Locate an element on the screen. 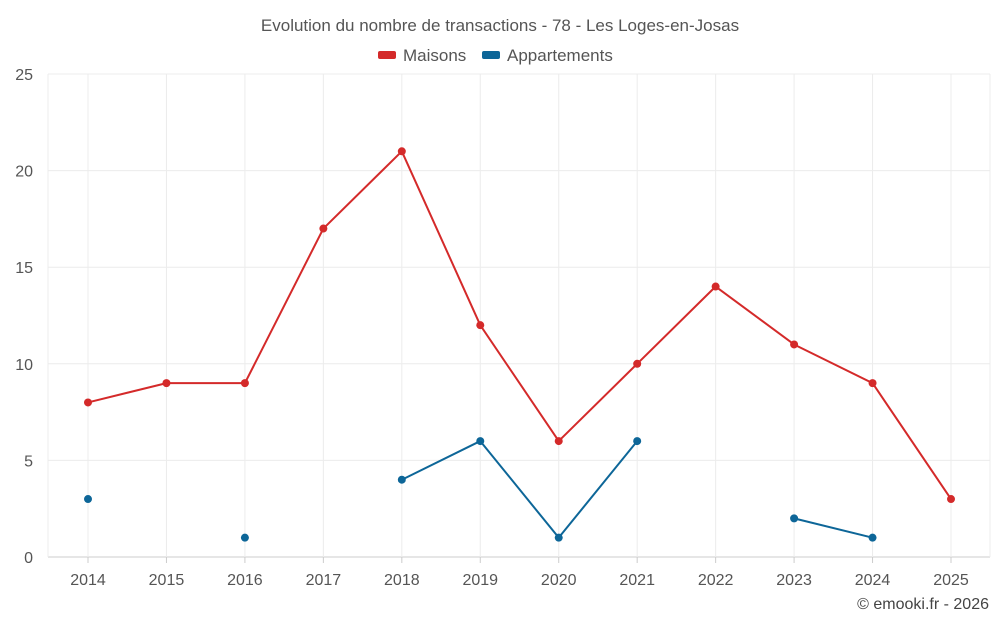  x-tick-label: 2019 is located at coordinates (480, 580).